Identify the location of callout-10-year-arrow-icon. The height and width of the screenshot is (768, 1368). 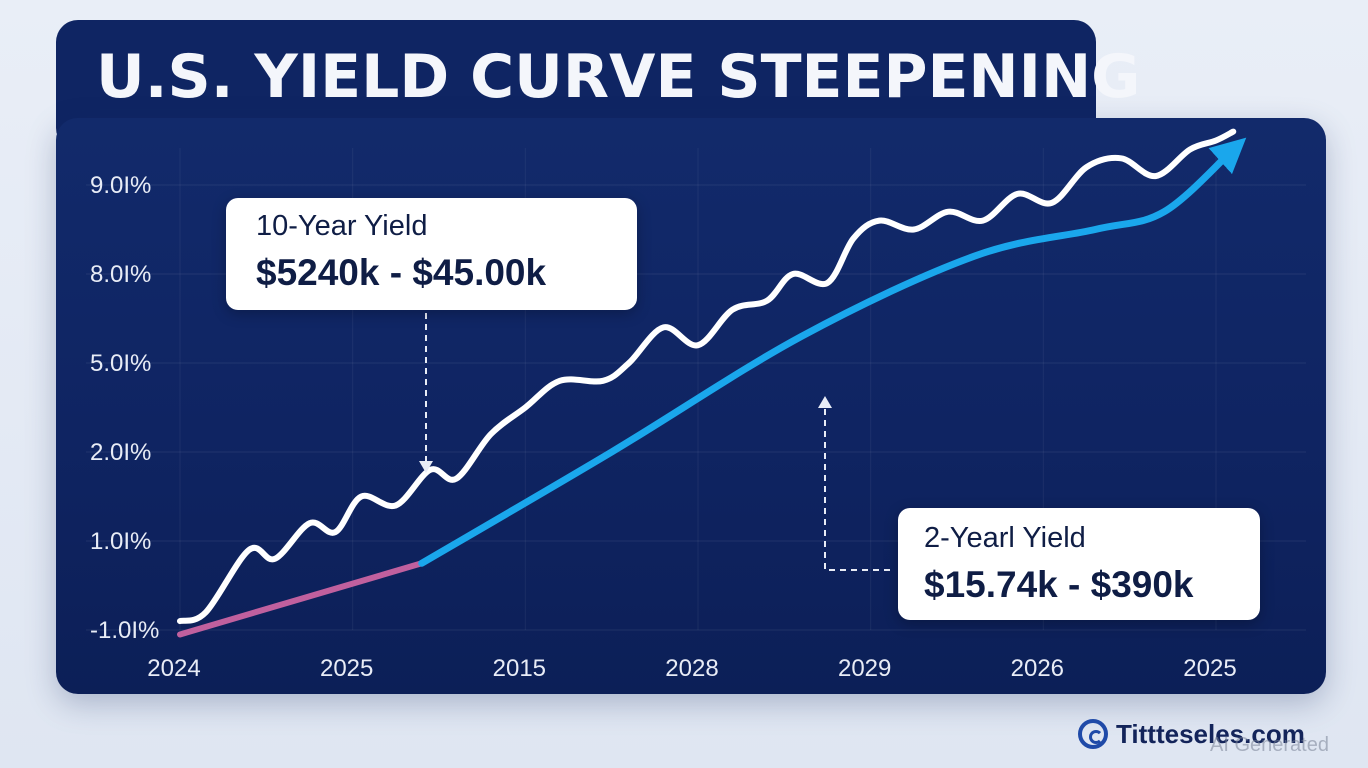
(426, 467).